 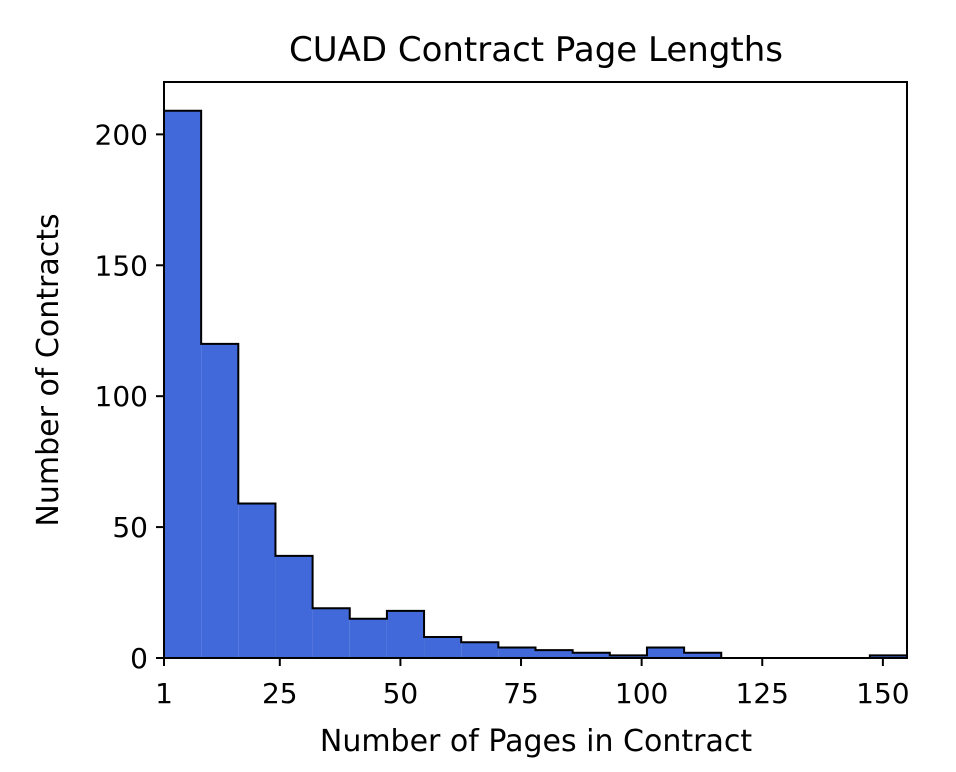 What do you see at coordinates (521, 693) in the screenshot?
I see `x-tick-label: 75` at bounding box center [521, 693].